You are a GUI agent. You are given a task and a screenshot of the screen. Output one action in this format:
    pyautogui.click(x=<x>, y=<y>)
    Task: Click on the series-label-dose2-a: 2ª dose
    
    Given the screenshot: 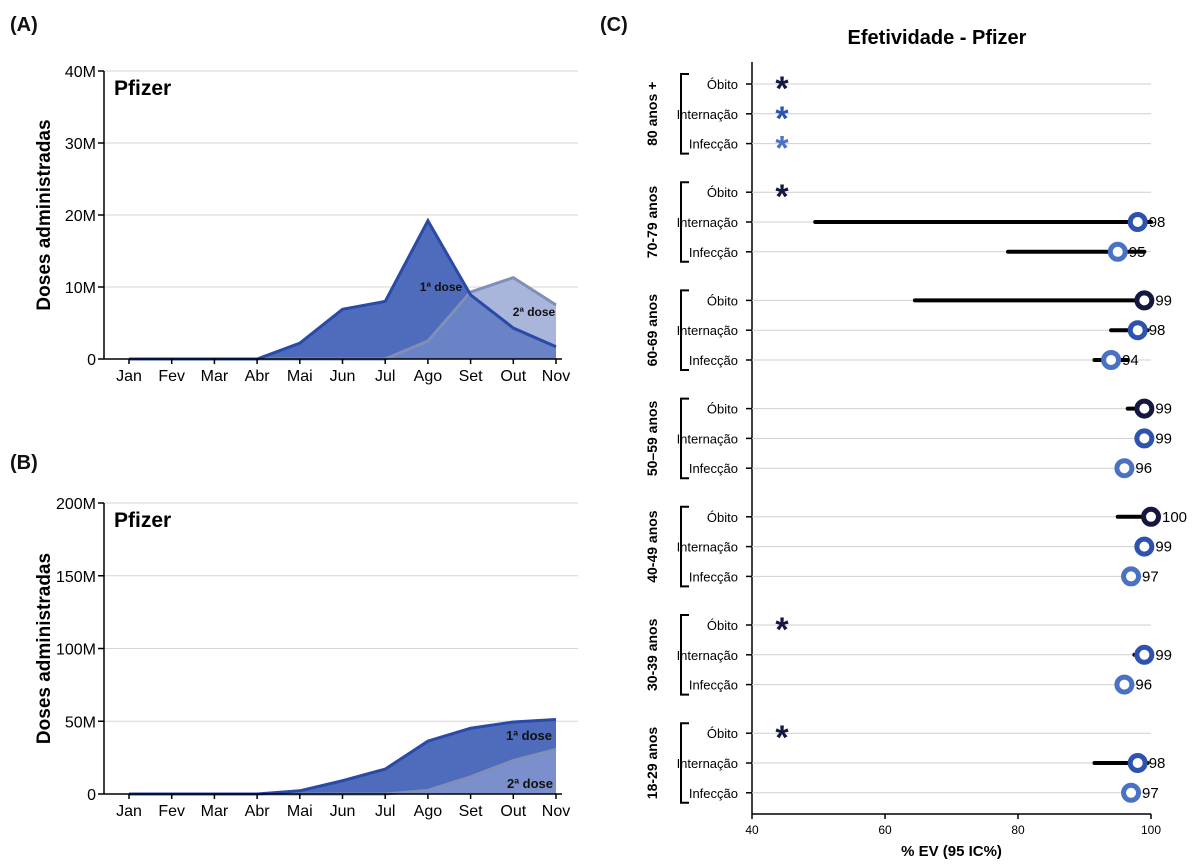 What is the action you would take?
    pyautogui.click(x=534, y=312)
    